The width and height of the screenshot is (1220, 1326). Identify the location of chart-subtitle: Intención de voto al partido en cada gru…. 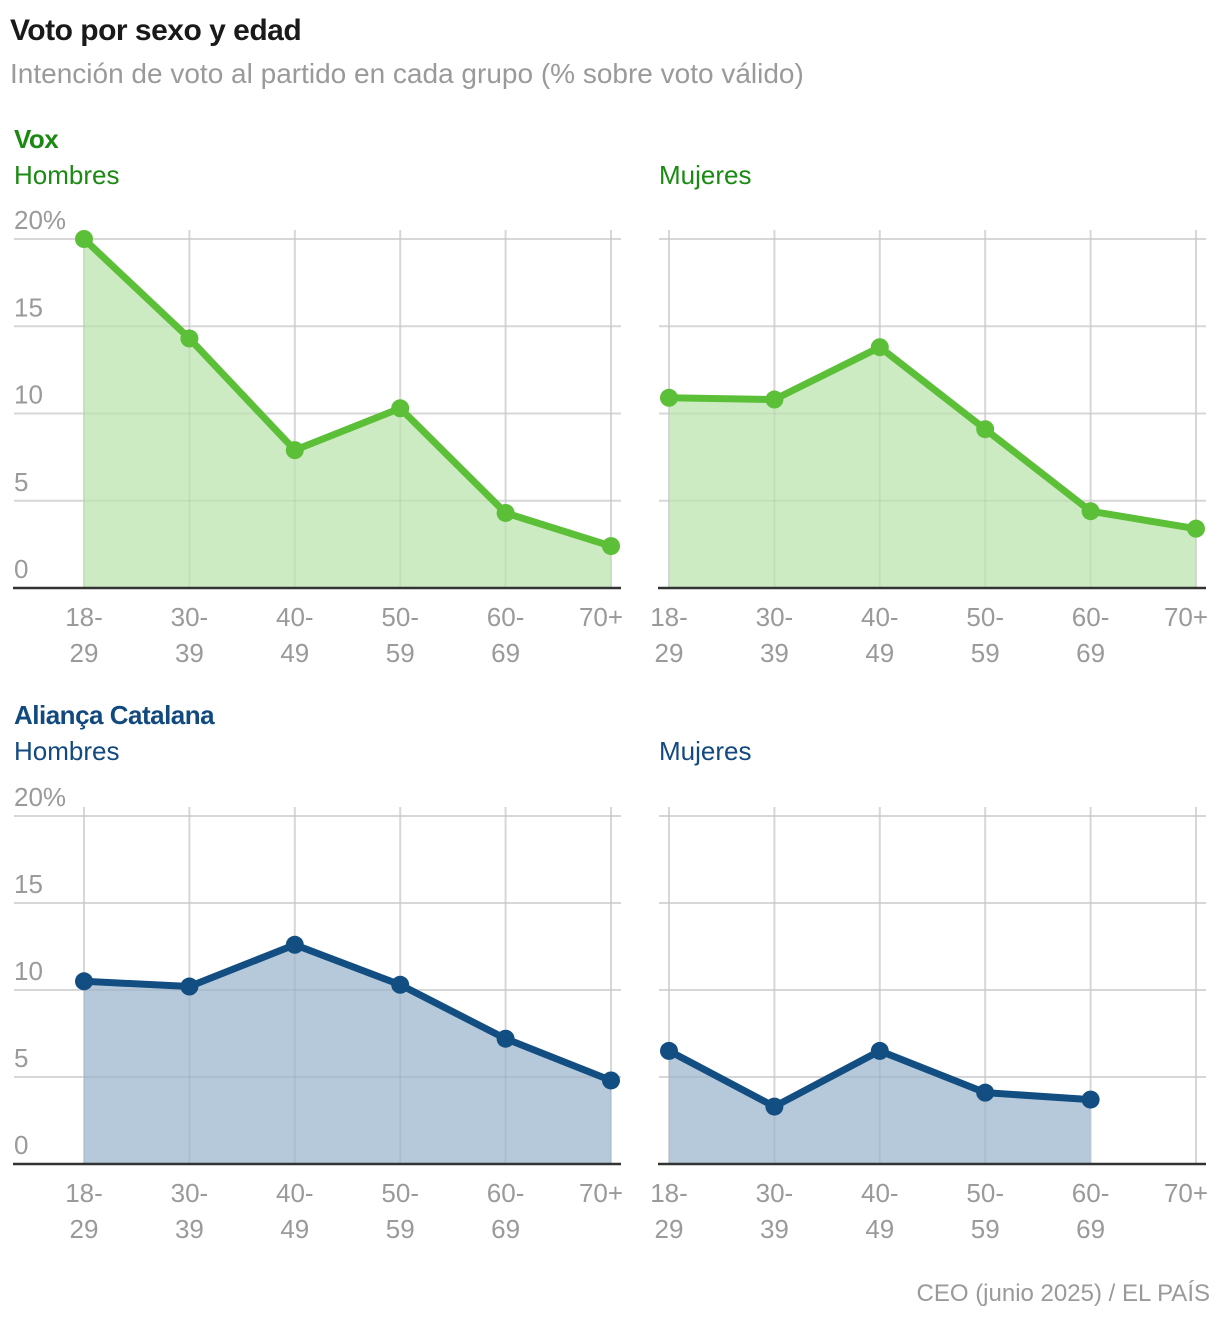
(407, 73).